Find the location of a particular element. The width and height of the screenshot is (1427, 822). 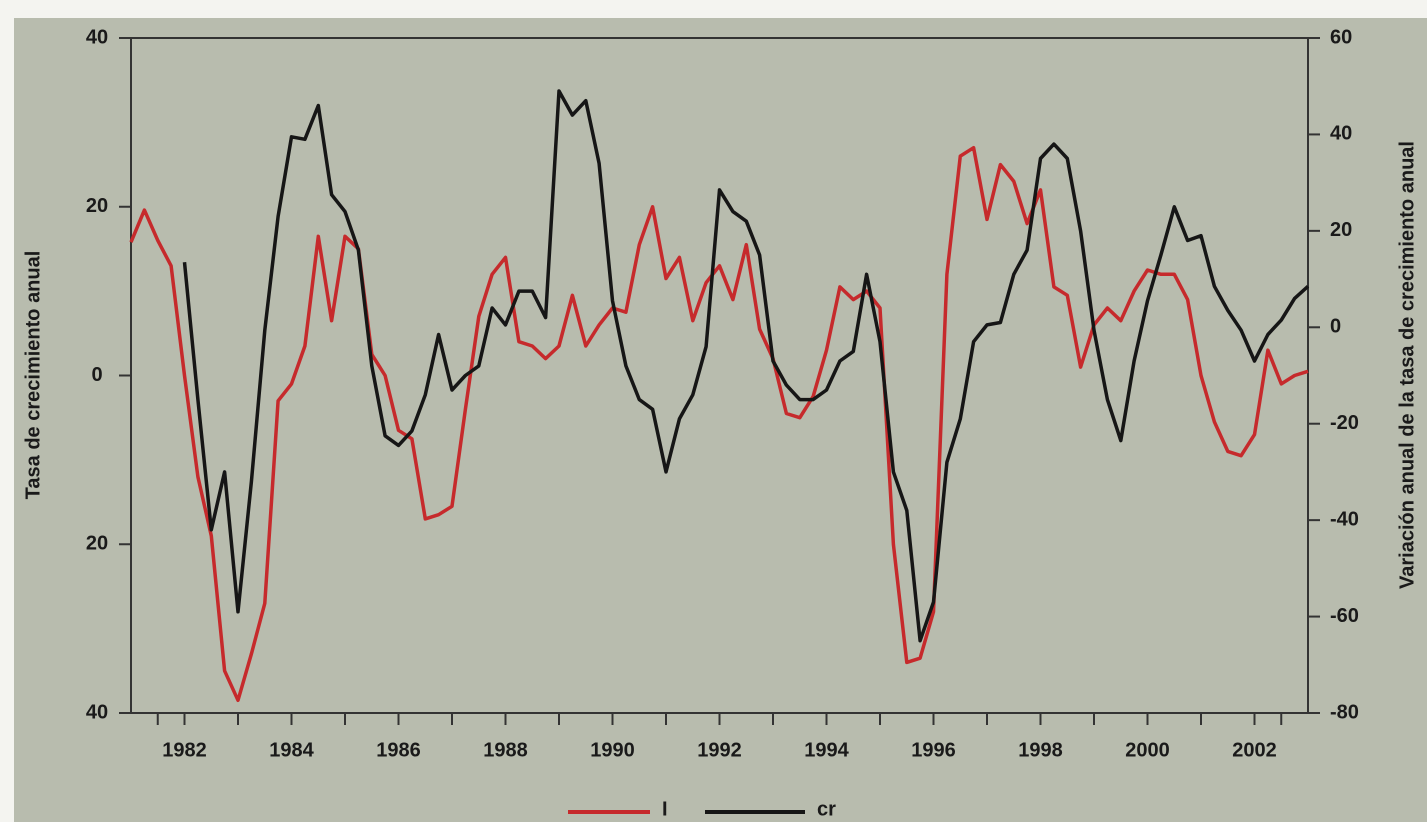

y2-tick-label: -40 is located at coordinates (1344, 519).